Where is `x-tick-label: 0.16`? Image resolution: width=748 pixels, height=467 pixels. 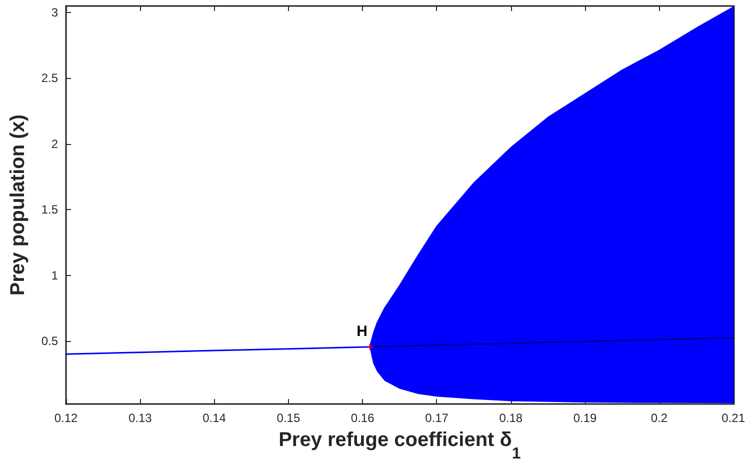 x-tick-label: 0.16 is located at coordinates (362, 418).